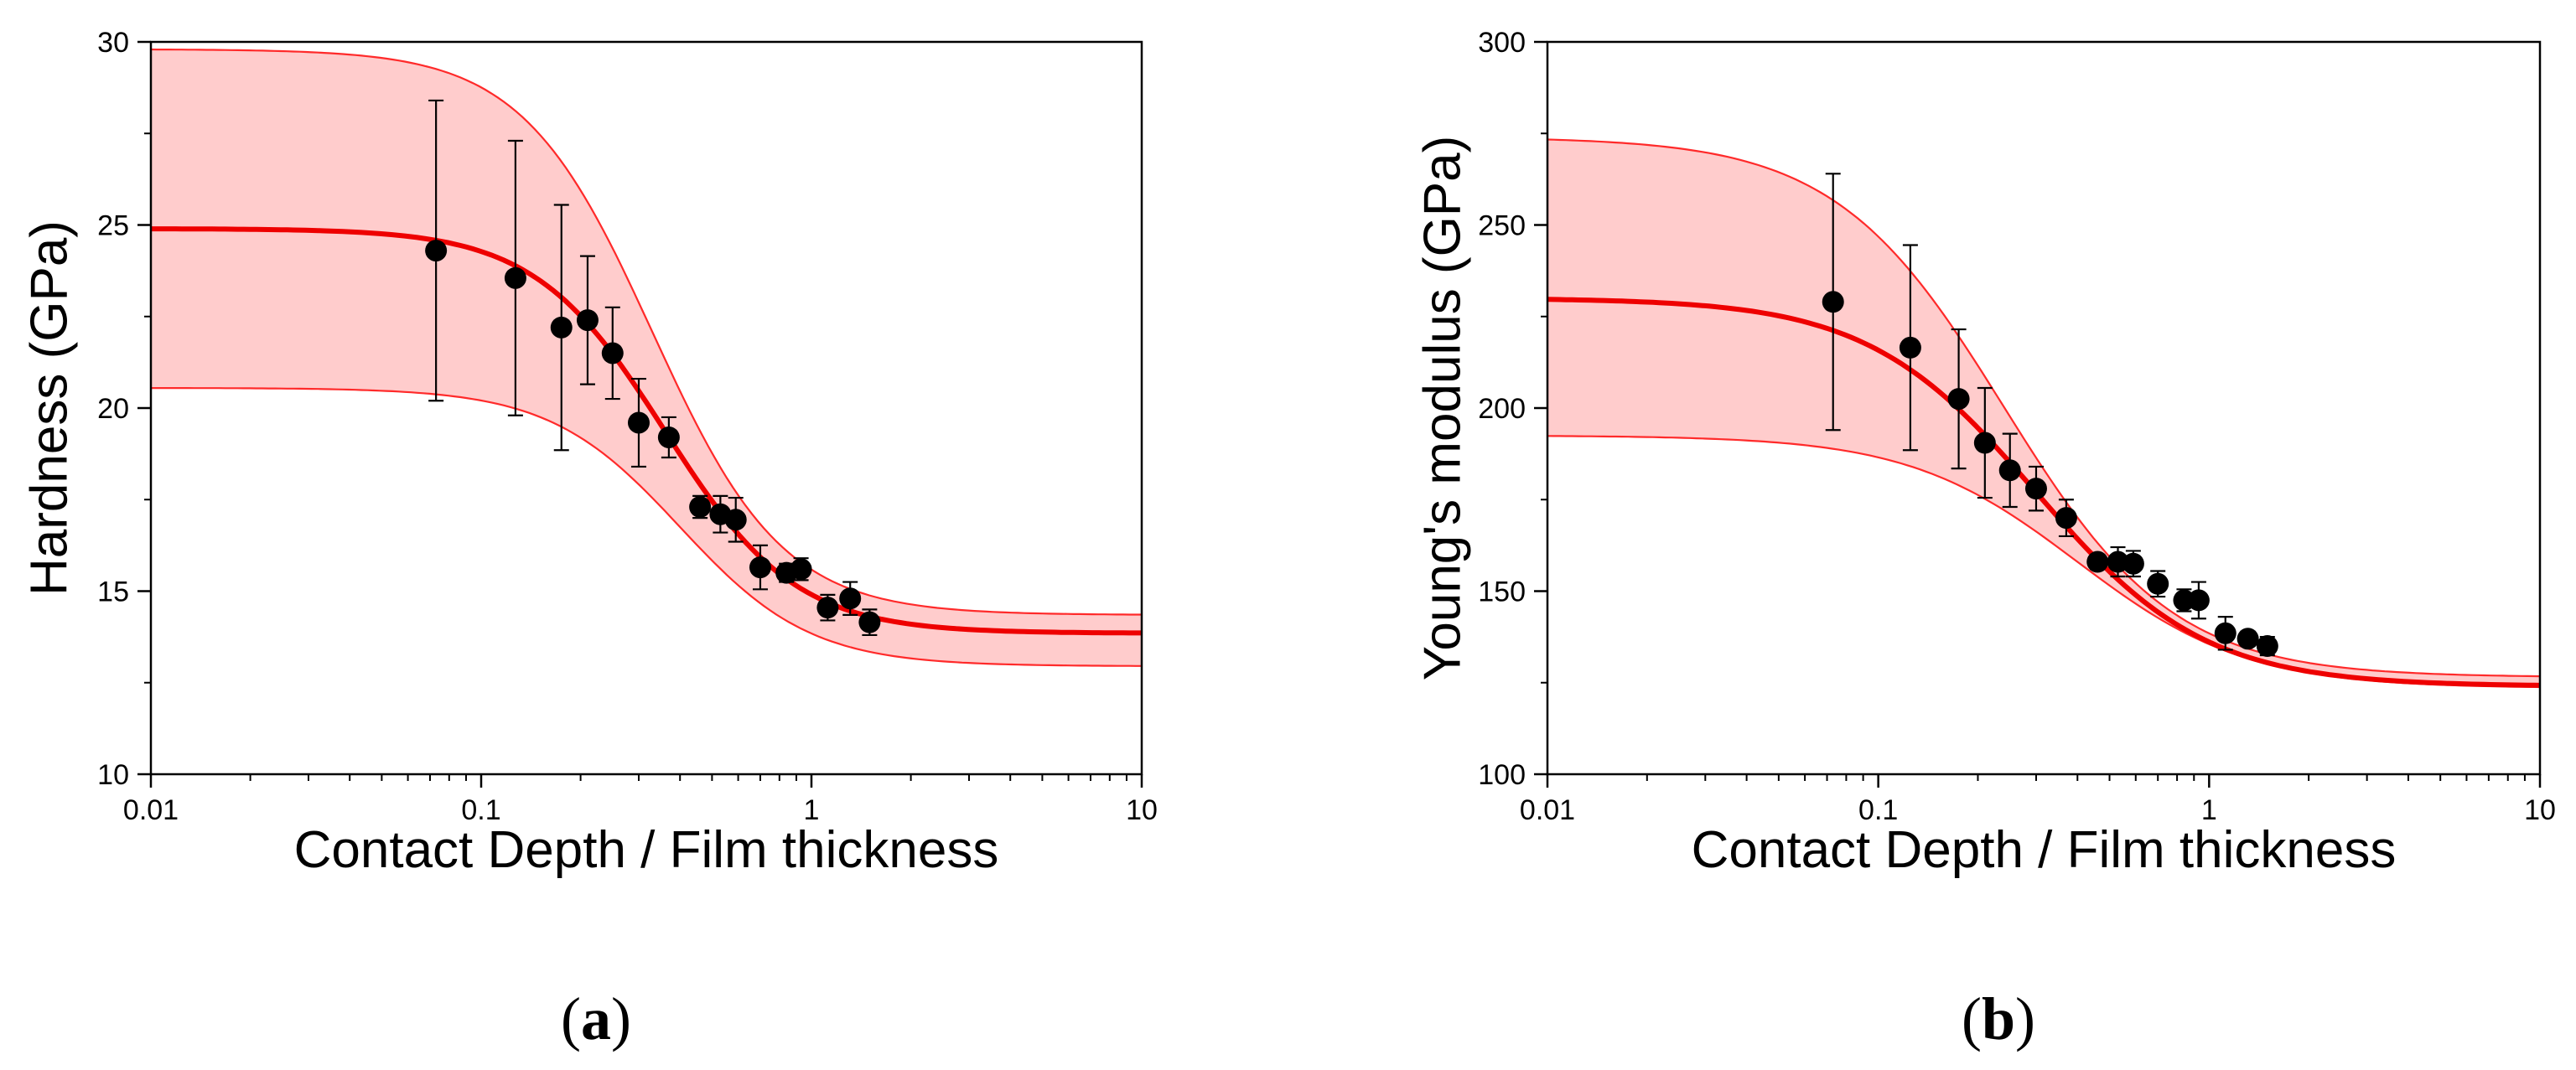 The width and height of the screenshot is (2576, 1070). What do you see at coordinates (646, 527) in the screenshot?
I see `band-lower-line` at bounding box center [646, 527].